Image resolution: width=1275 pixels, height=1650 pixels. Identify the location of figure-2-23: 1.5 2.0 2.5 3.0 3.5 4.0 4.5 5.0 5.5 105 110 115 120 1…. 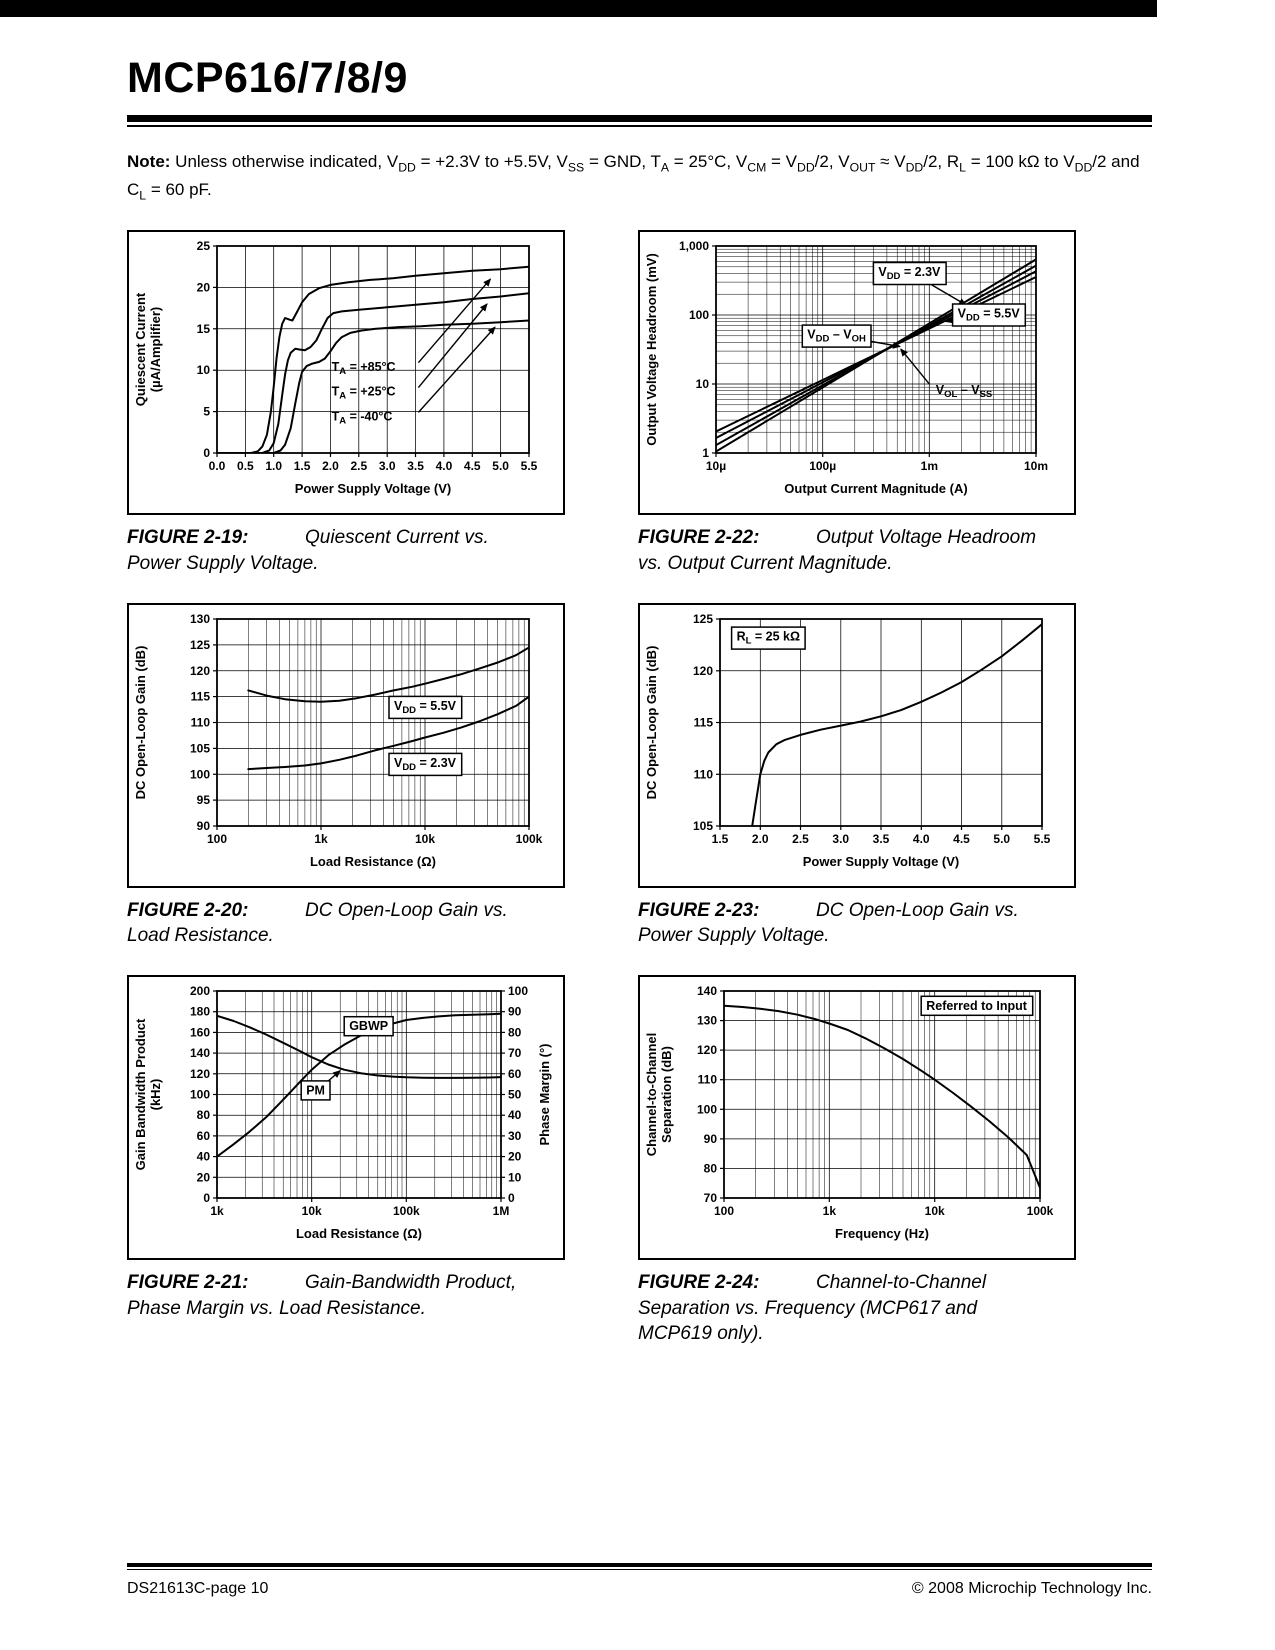
(857, 775).